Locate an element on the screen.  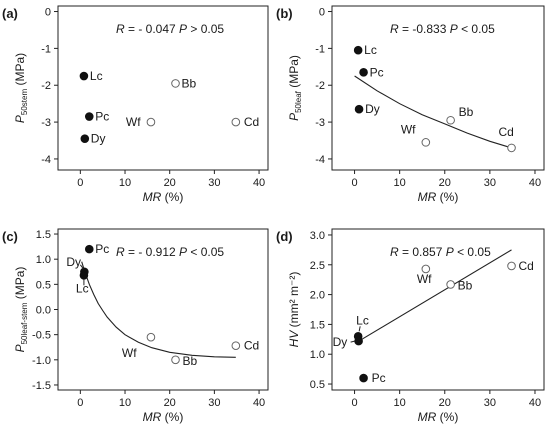
y-tick-label-a: -4 is located at coordinates (46, 160).